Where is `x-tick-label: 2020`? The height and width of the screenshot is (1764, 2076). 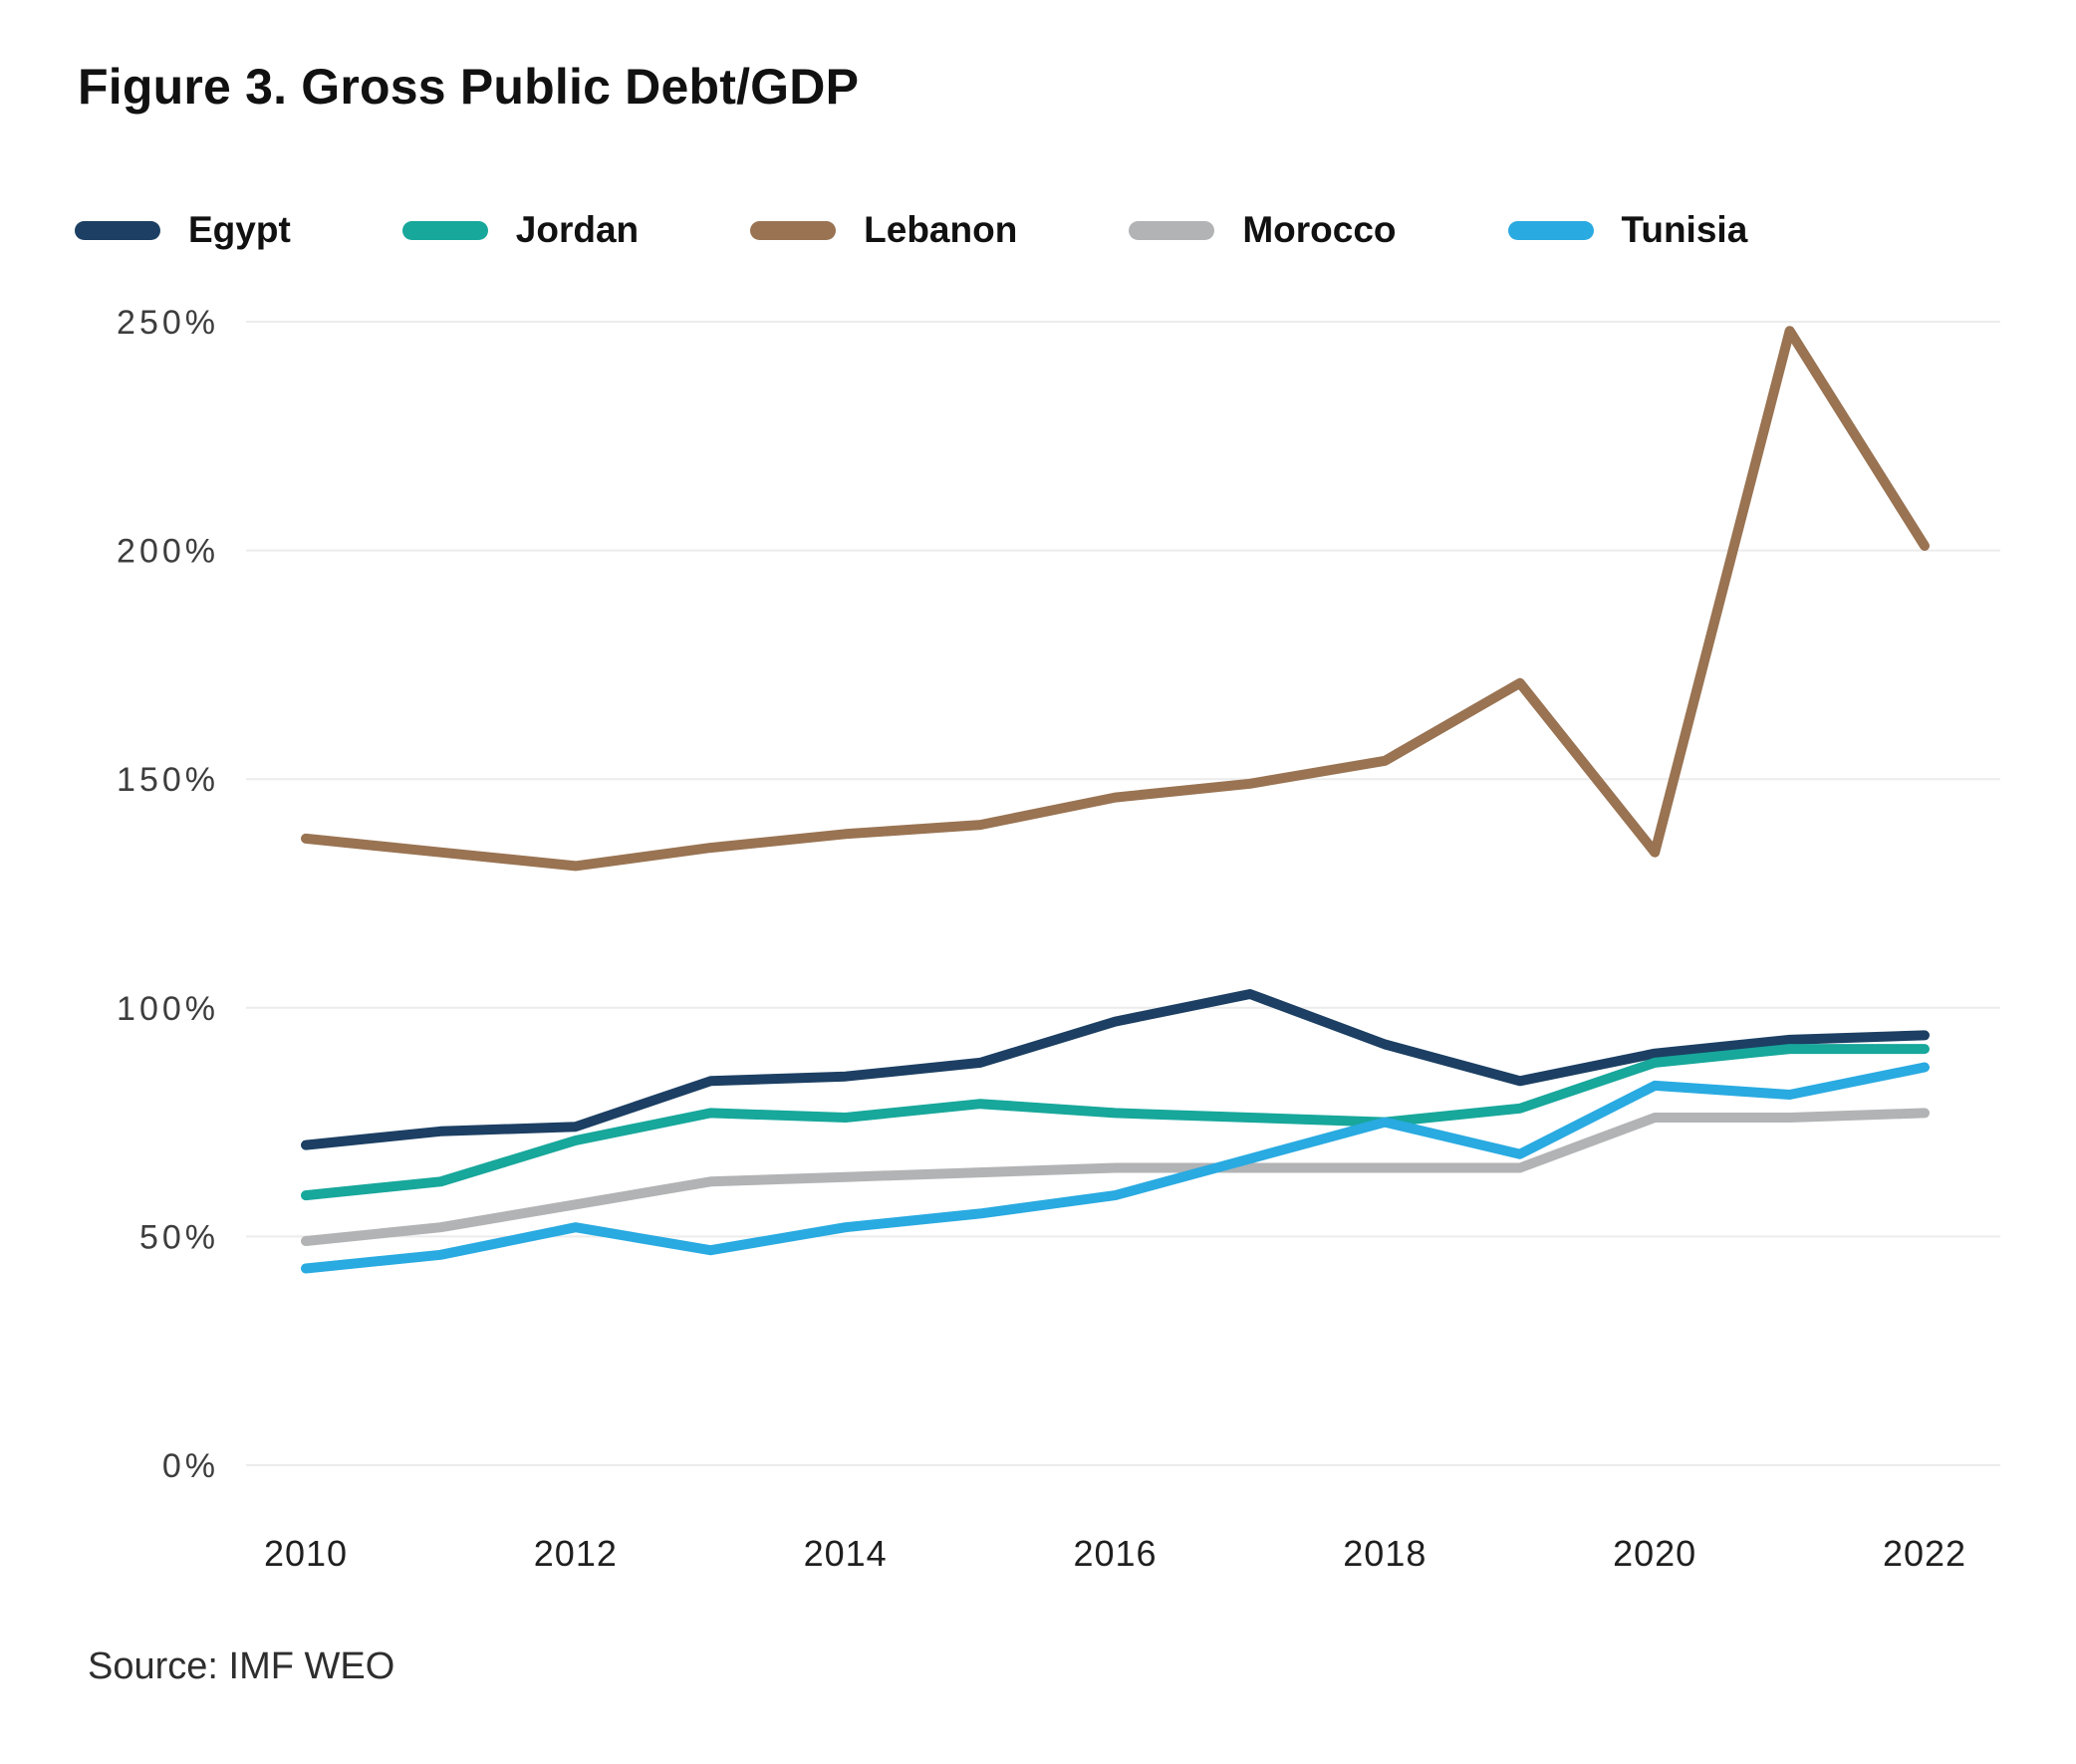
x-tick-label: 2020 is located at coordinates (1654, 1553).